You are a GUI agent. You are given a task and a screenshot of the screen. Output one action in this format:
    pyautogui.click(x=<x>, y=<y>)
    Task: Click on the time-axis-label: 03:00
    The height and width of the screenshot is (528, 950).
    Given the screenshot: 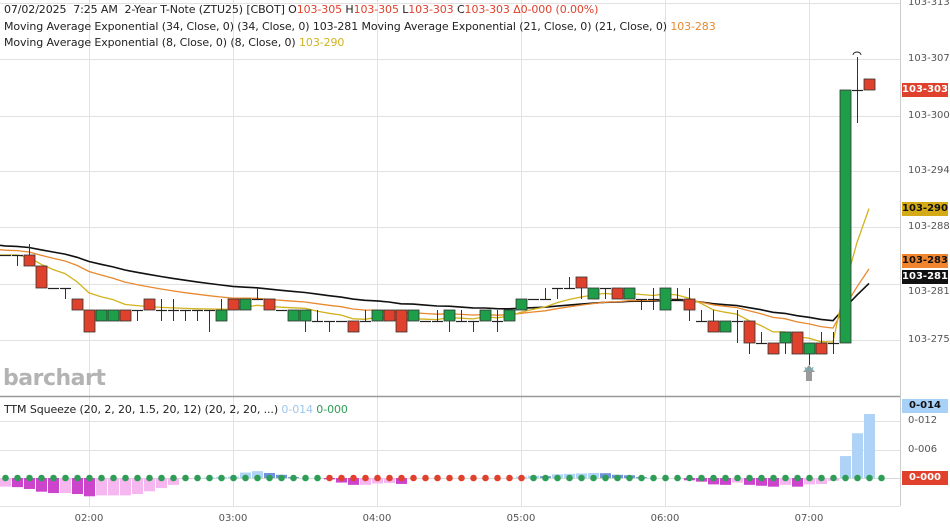 What is the action you would take?
    pyautogui.click(x=233, y=518)
    